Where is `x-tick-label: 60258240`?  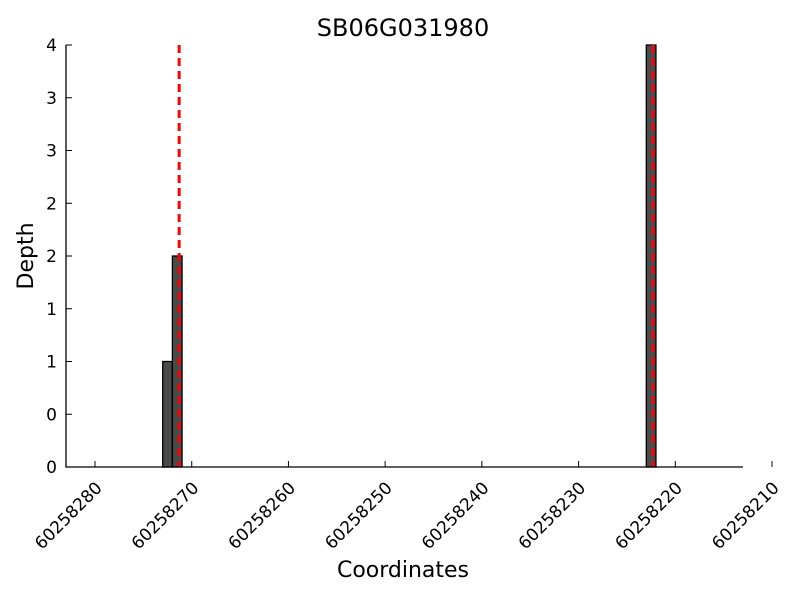 x-tick-label: 60258240 is located at coordinates (455, 515).